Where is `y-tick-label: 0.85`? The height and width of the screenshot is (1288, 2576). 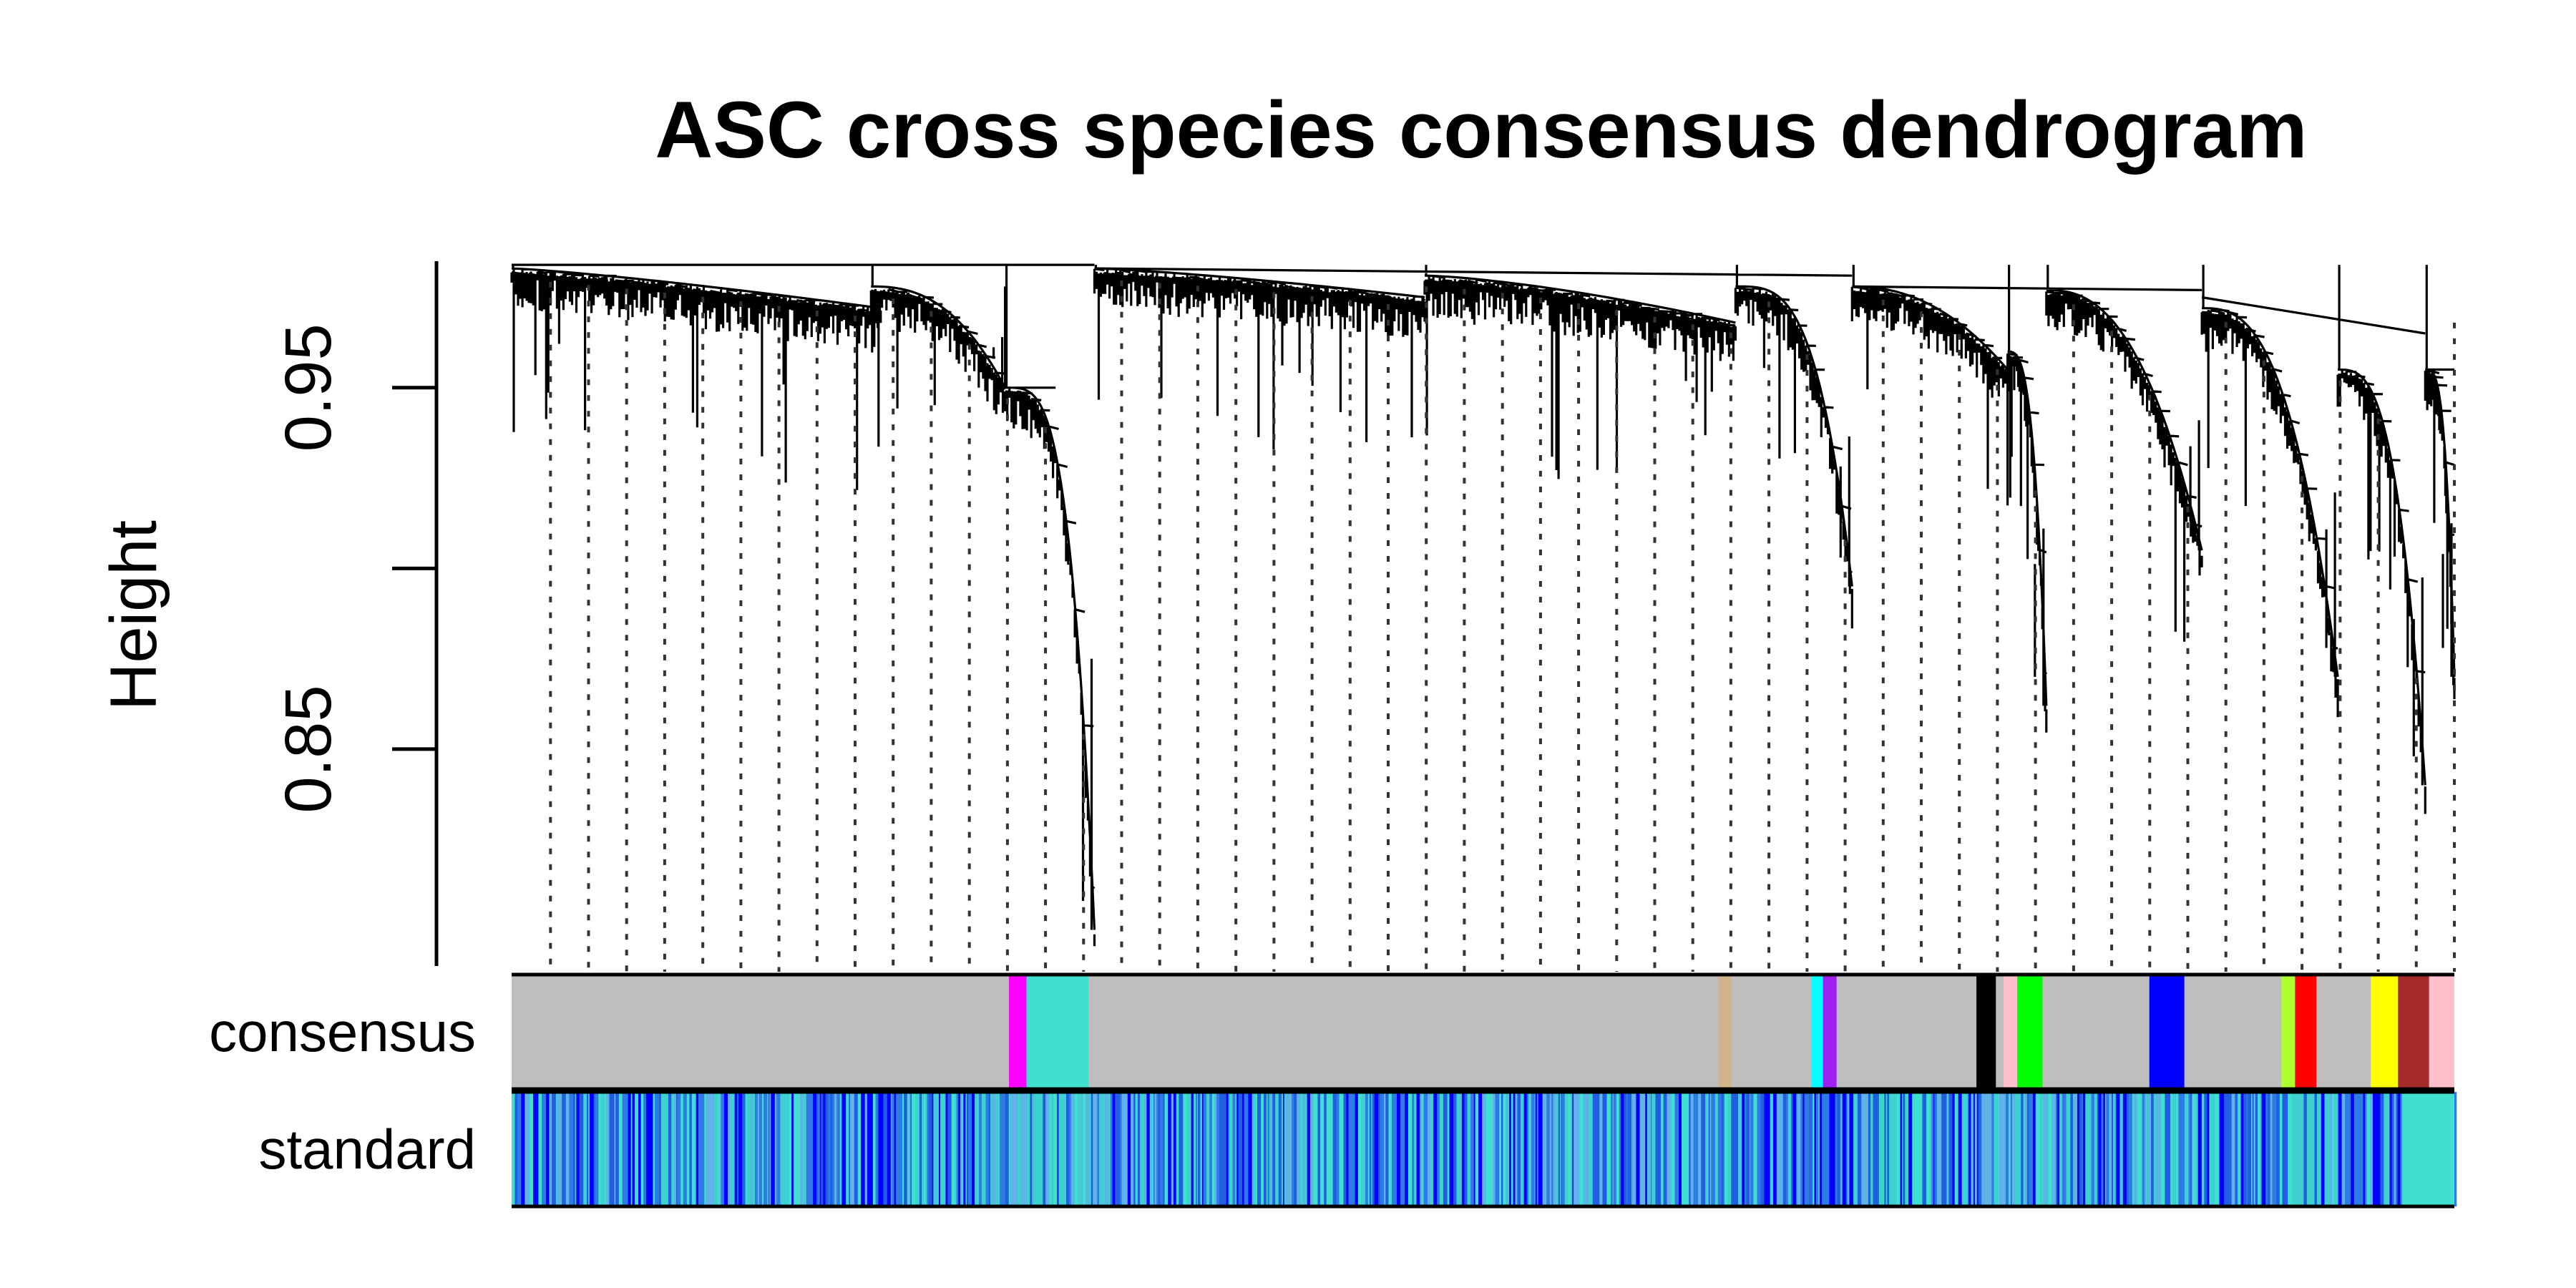 y-tick-label: 0.85 is located at coordinates (308, 749).